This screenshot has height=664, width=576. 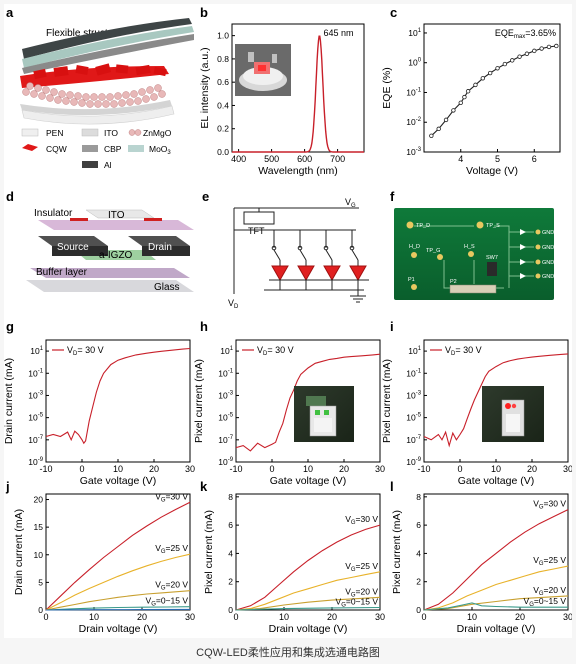 I want to click on panel-letter-e: e, so click(x=205, y=196).